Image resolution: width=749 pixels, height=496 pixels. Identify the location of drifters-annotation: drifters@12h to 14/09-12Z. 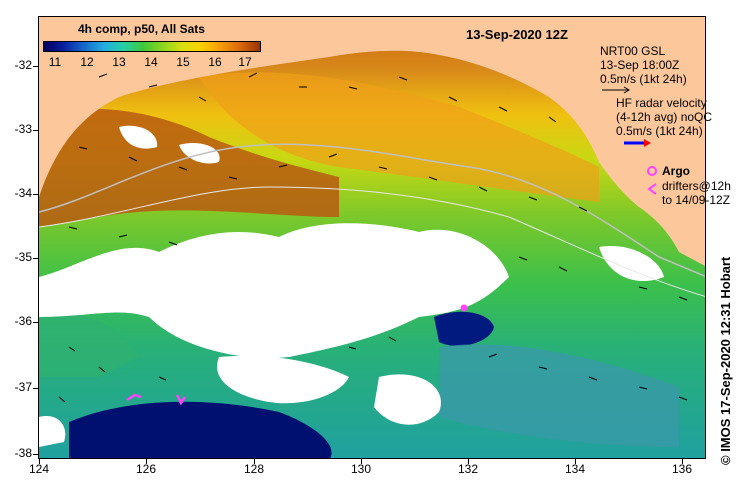
(696, 193).